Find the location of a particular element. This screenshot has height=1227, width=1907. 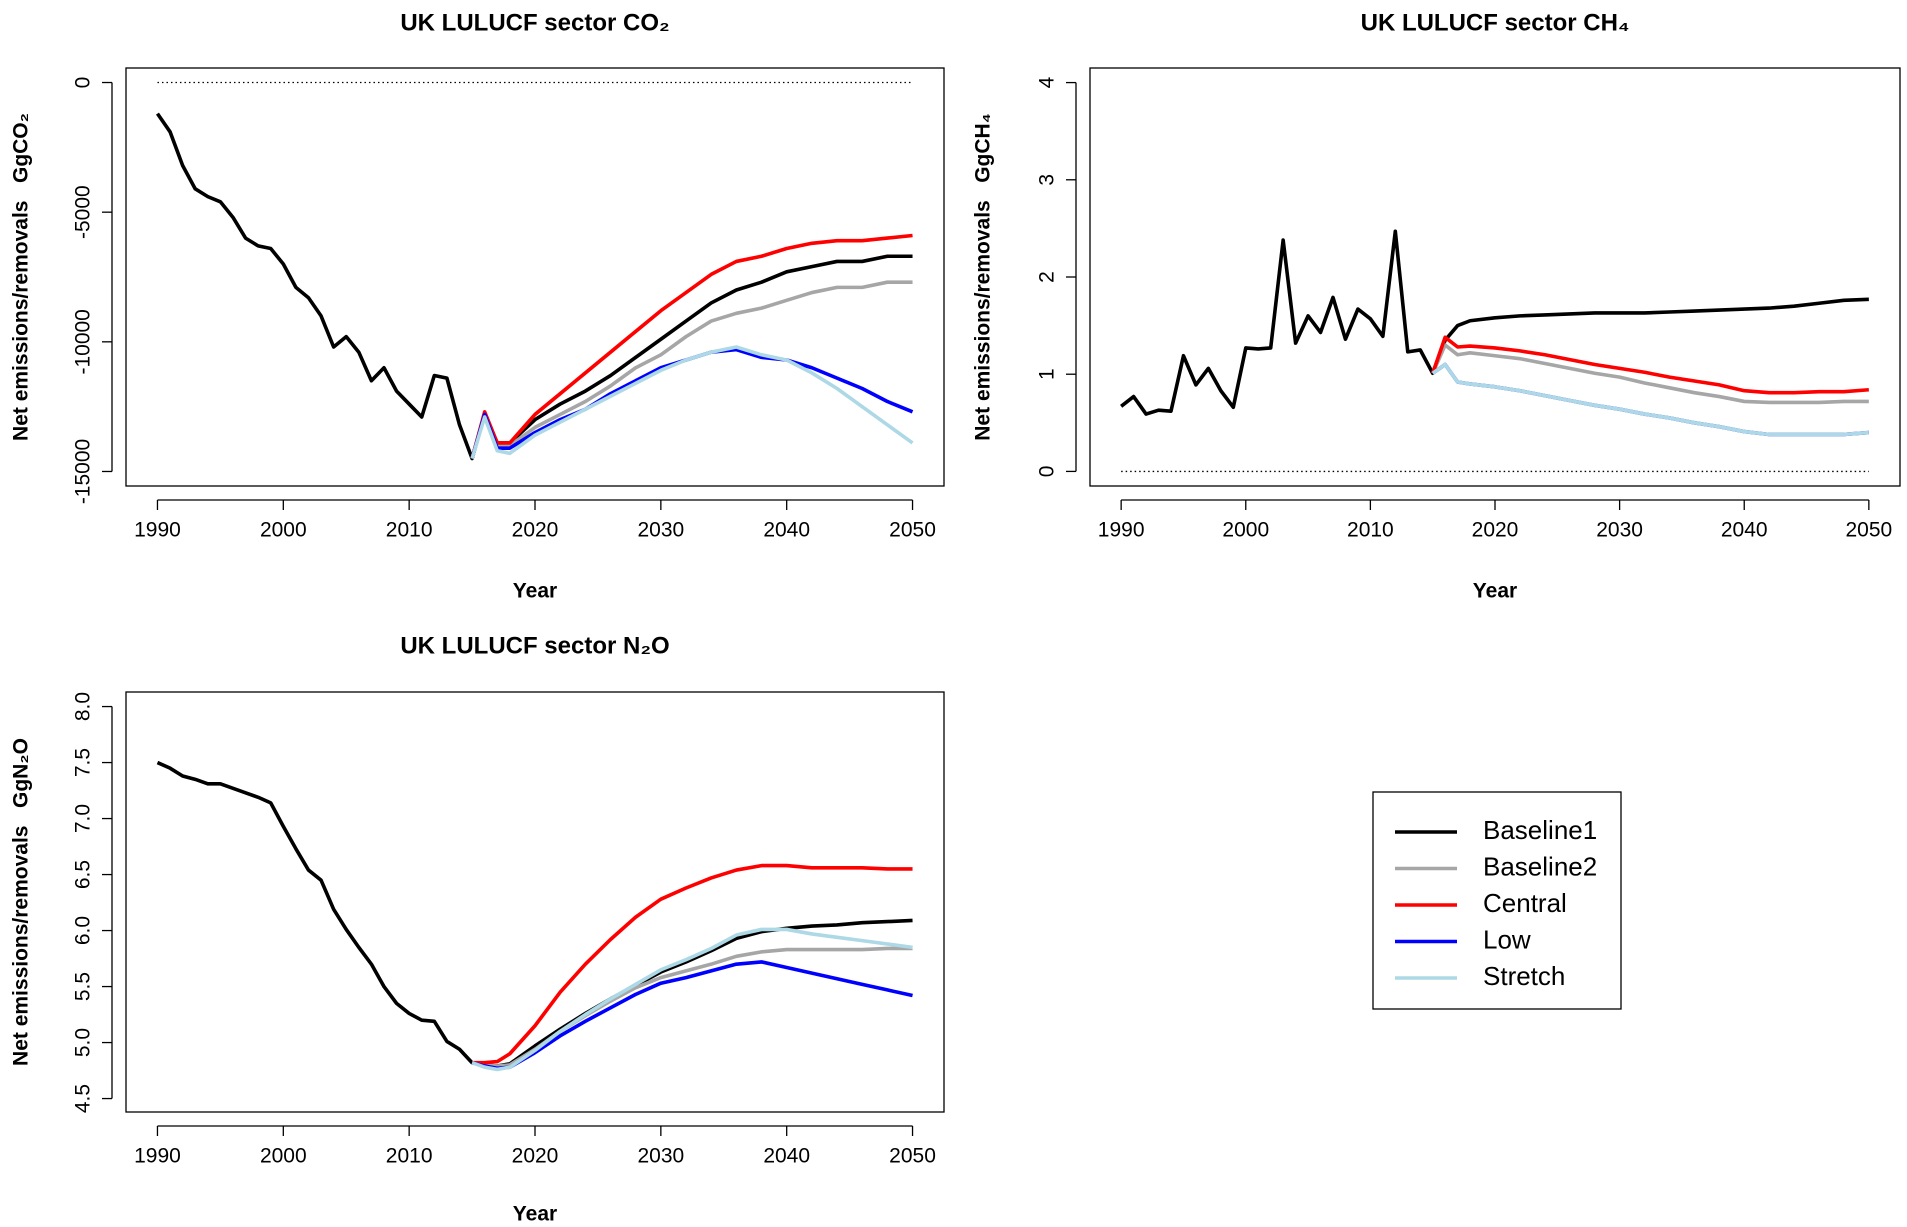

y-tick-label: 7.0 is located at coordinates (83, 818).